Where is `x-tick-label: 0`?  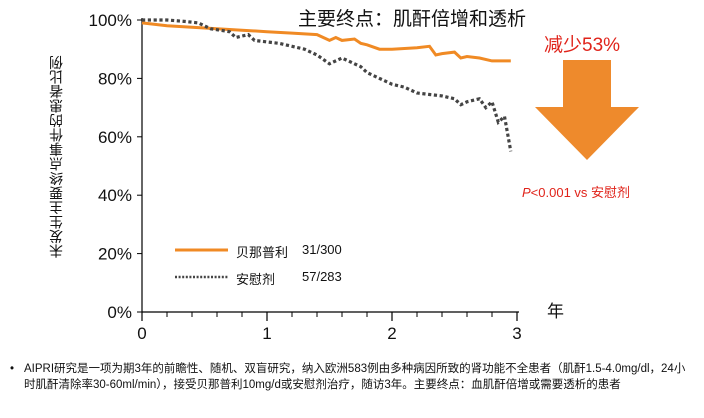
x-tick-label: 0 is located at coordinates (141, 333).